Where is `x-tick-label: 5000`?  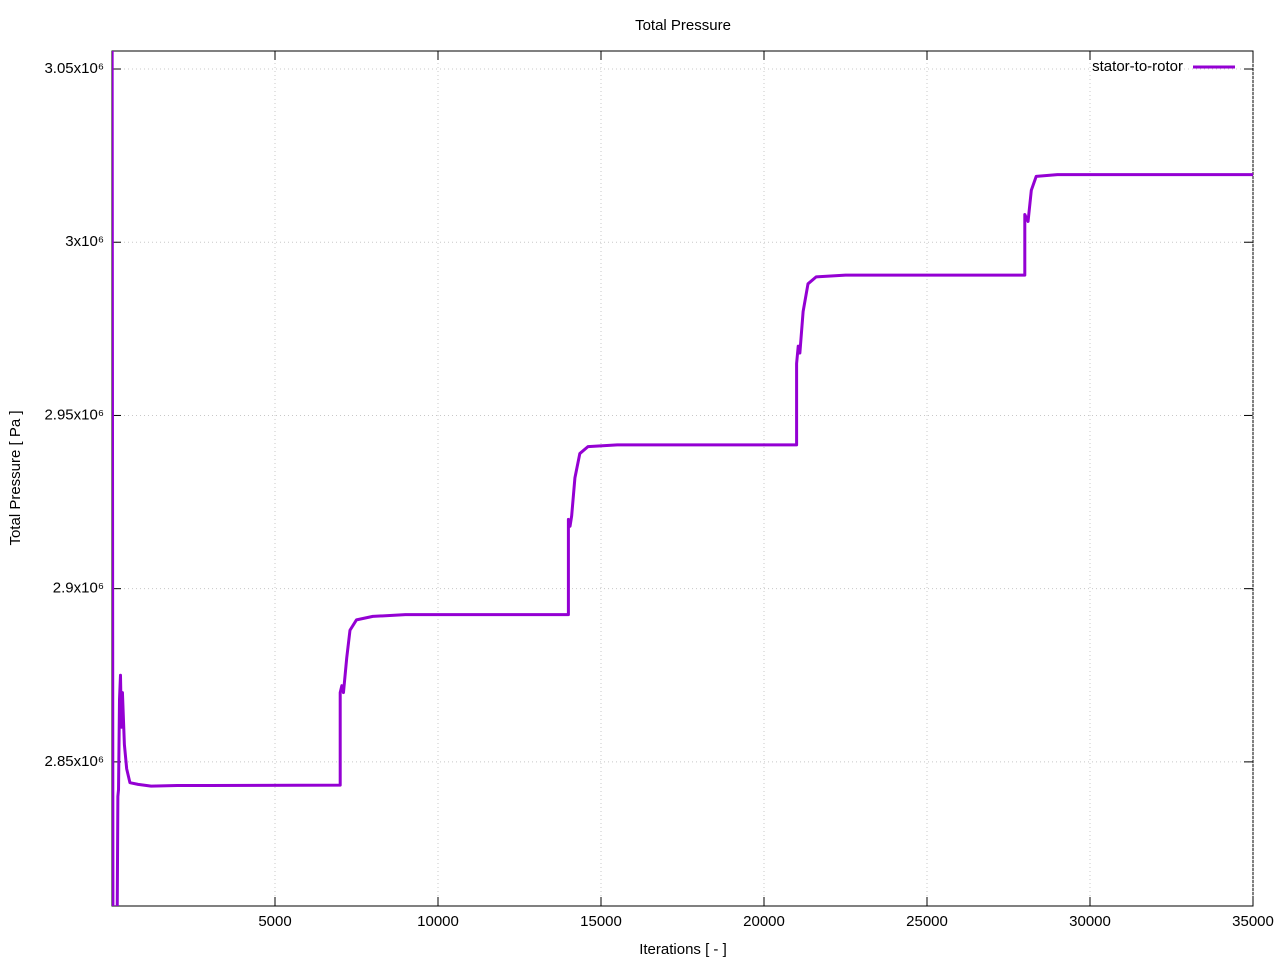 x-tick-label: 5000 is located at coordinates (274, 921).